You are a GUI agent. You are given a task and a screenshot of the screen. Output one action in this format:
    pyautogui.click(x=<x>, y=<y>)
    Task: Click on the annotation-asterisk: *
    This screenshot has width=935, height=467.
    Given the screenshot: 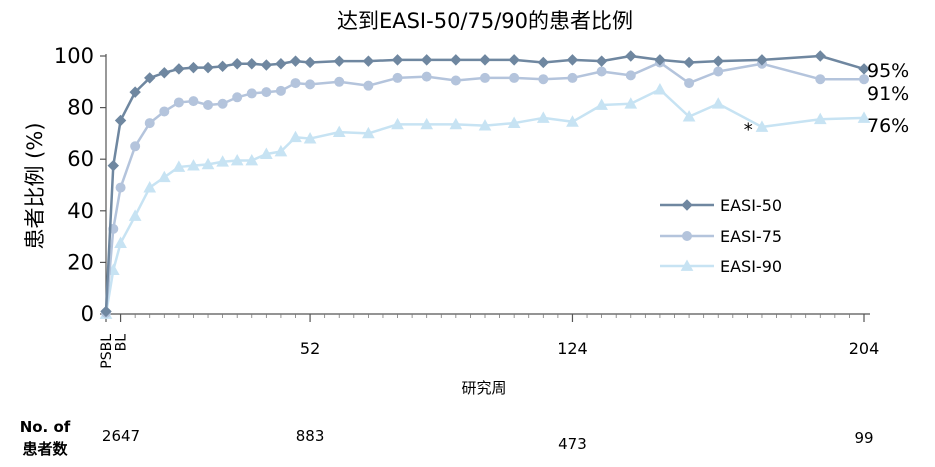 What is the action you would take?
    pyautogui.click(x=748, y=129)
    